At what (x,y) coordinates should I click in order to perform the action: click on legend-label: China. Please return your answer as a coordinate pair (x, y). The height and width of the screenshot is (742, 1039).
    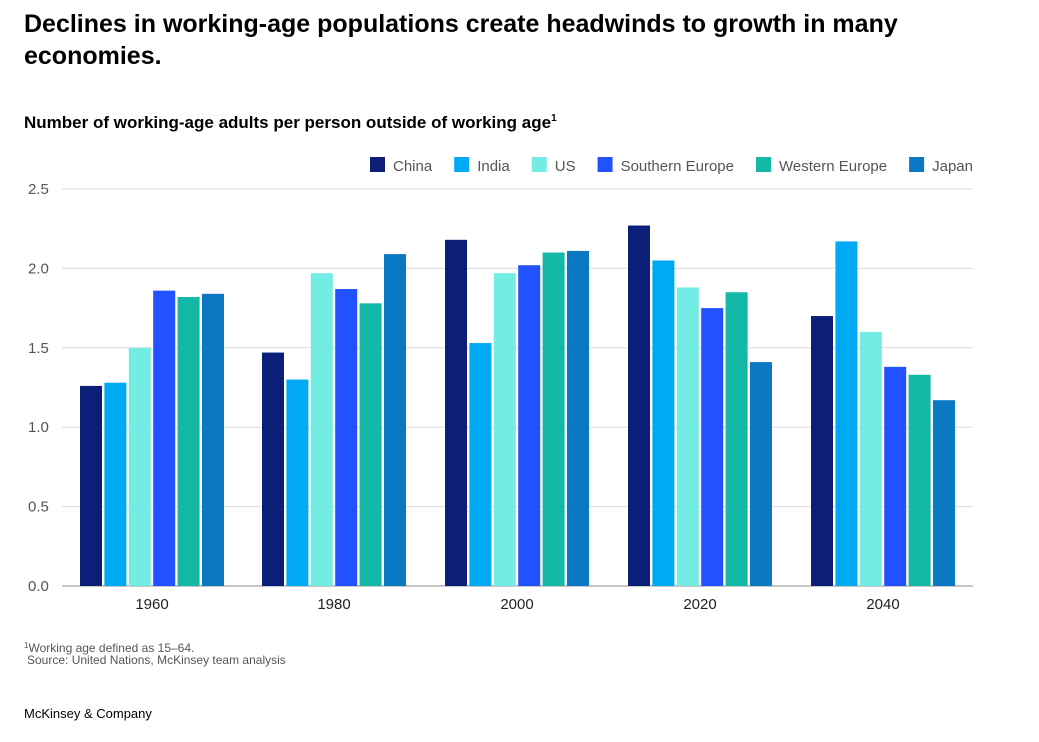
    Looking at the image, I should click on (413, 166).